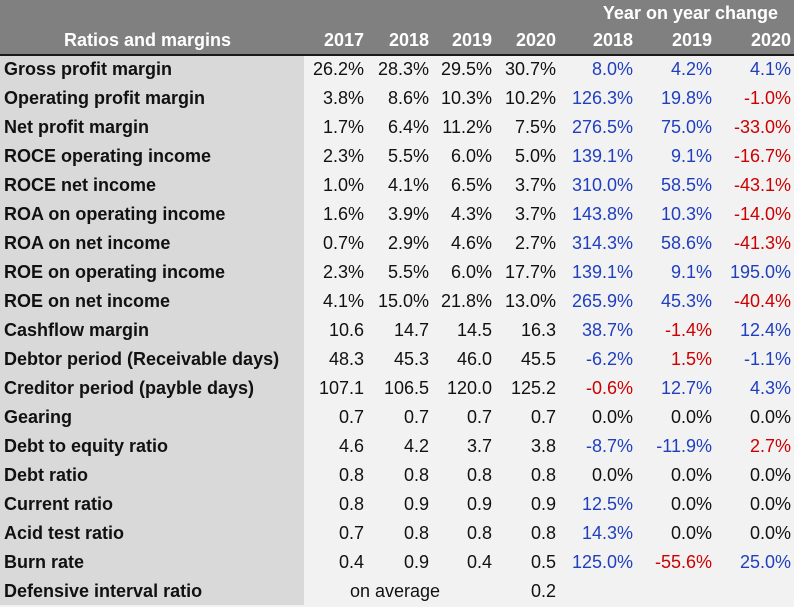 The image size is (794, 607). What do you see at coordinates (471, 272) in the screenshot?
I see `value-cell: 6.0%` at bounding box center [471, 272].